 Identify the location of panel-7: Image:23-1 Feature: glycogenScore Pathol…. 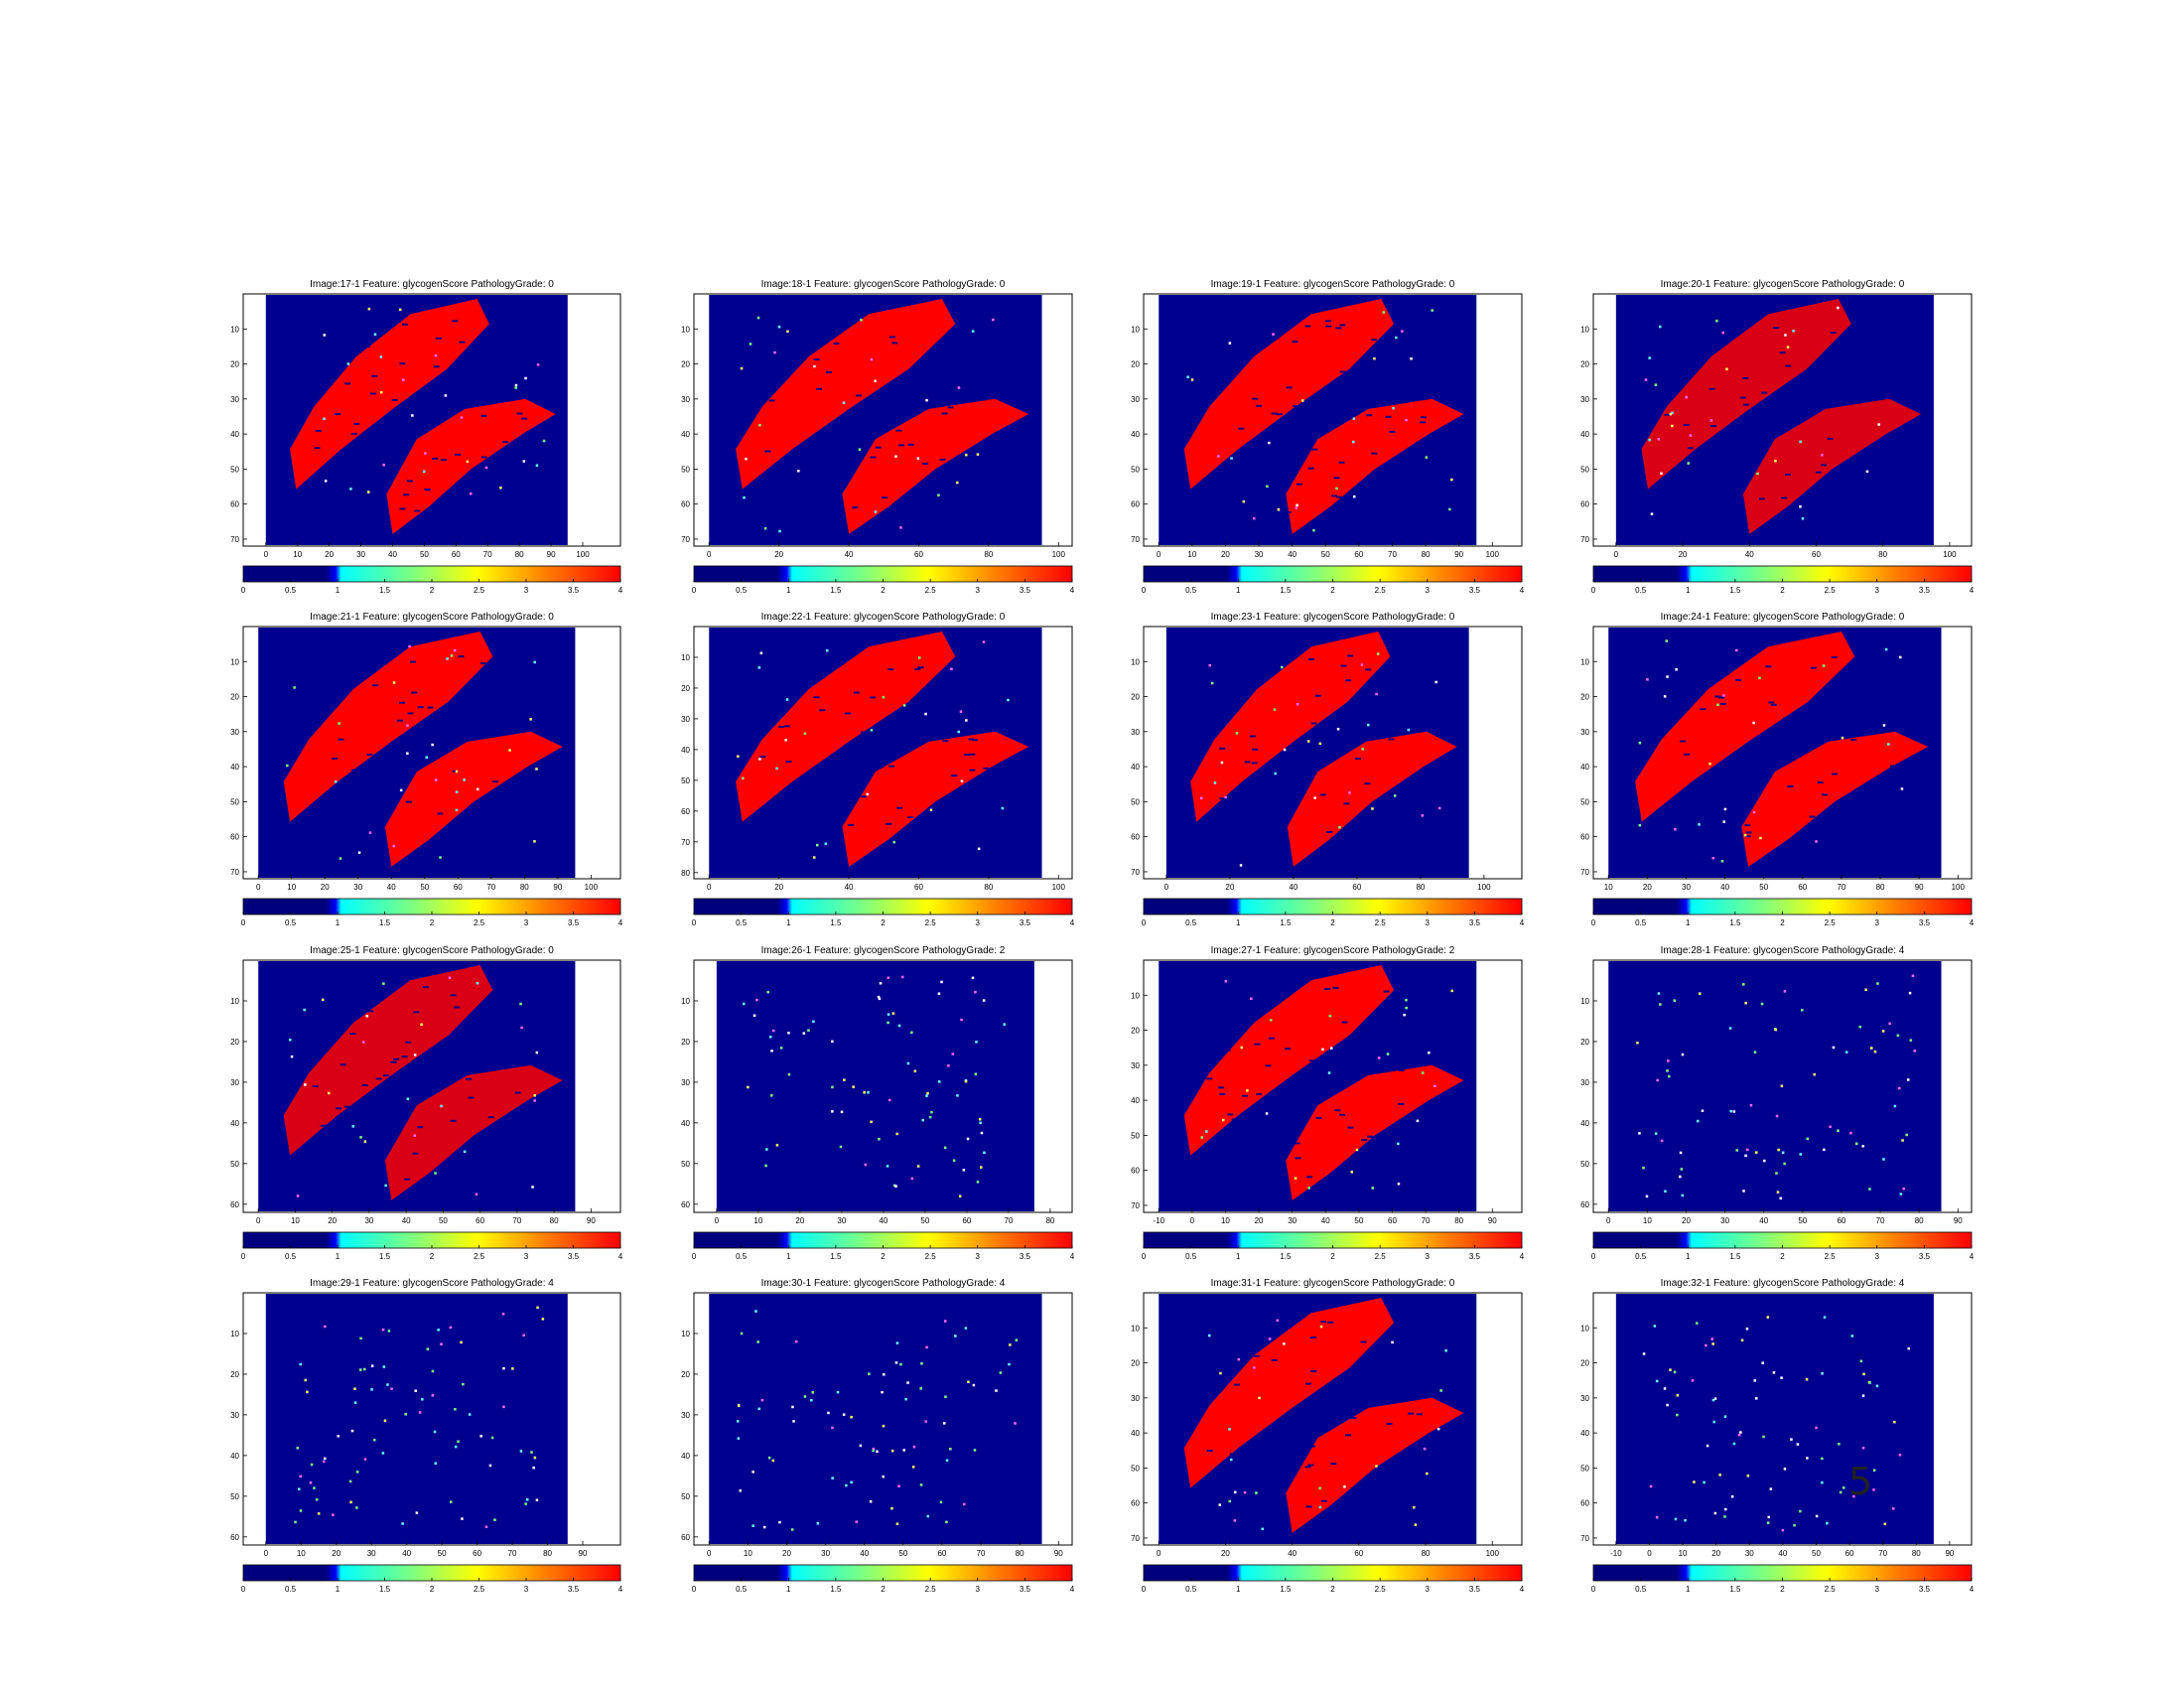
(1328, 769).